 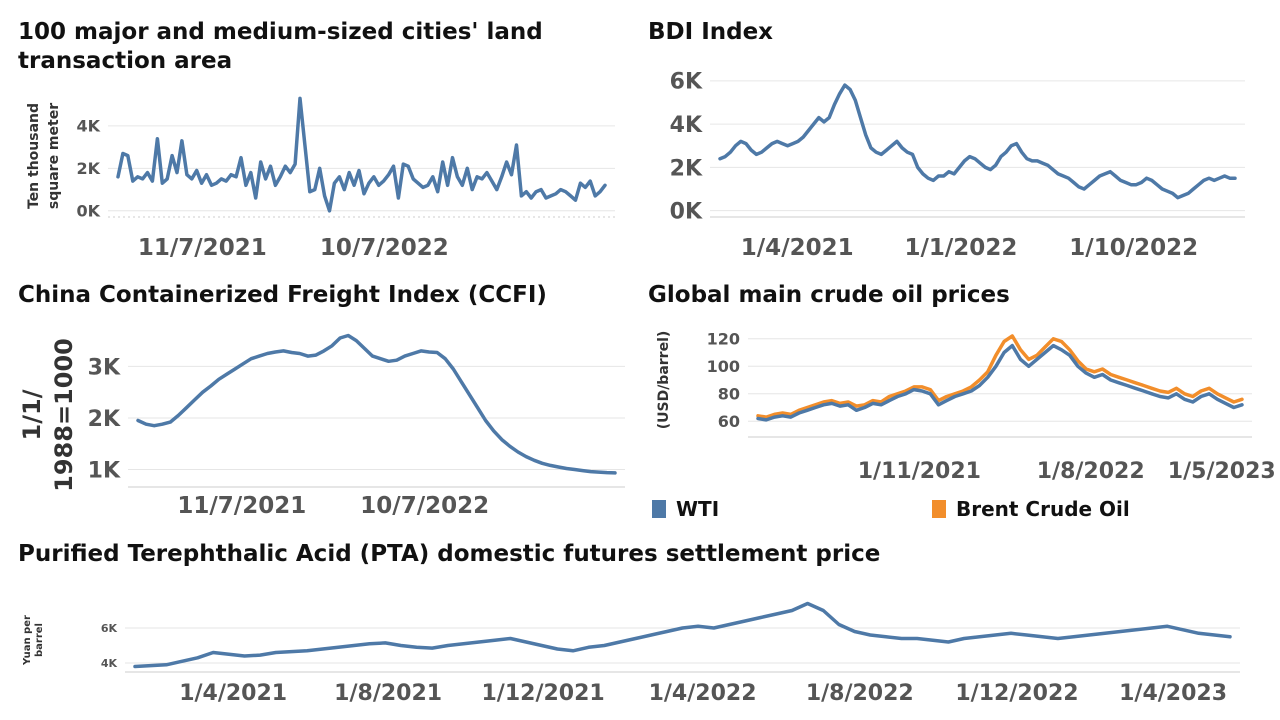 I want to click on y-tick-label: 60, so click(x=729, y=421).